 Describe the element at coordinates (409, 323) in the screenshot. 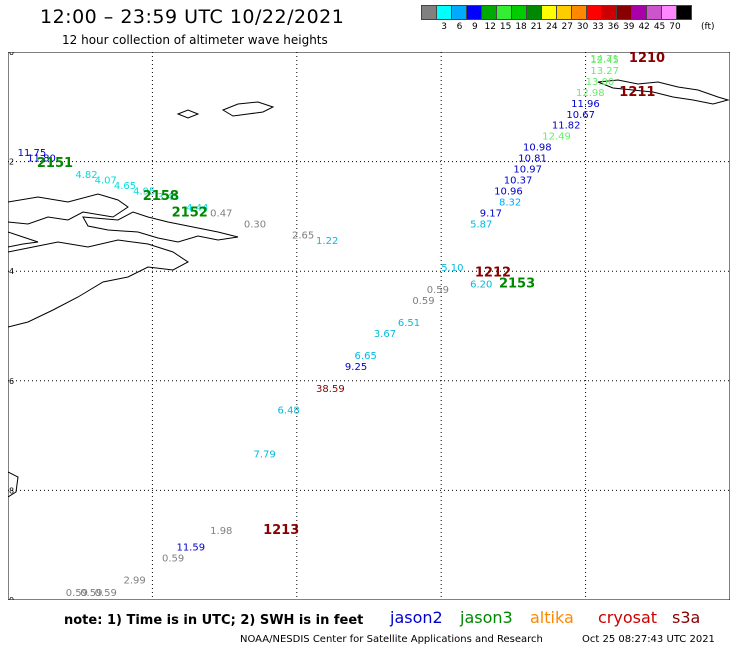

I see `wave-height-point: 6.51` at that location.